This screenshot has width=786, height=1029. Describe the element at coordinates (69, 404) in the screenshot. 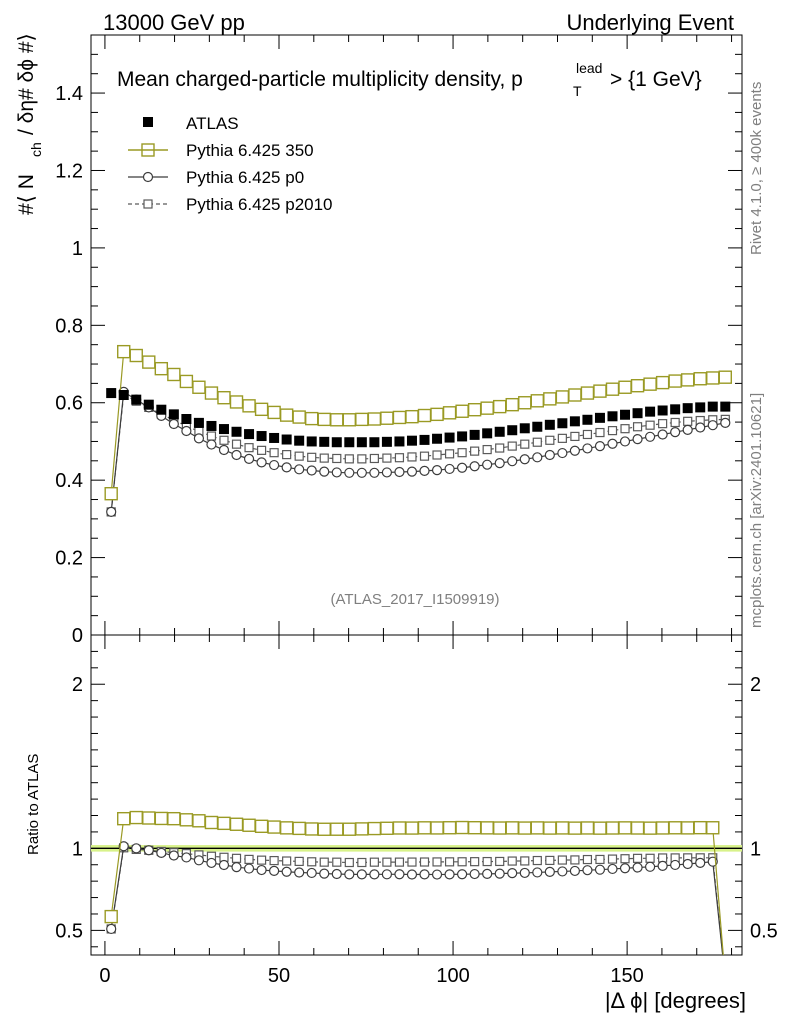

I see `main-ytick-label: 0.6` at that location.